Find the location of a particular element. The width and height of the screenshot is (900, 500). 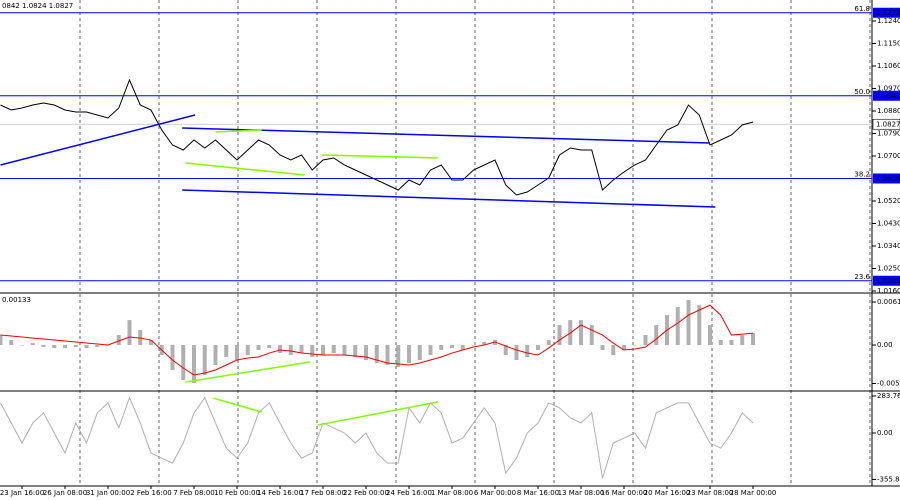

x-tick-label: 13 Mar 08:00 is located at coordinates (581, 493).